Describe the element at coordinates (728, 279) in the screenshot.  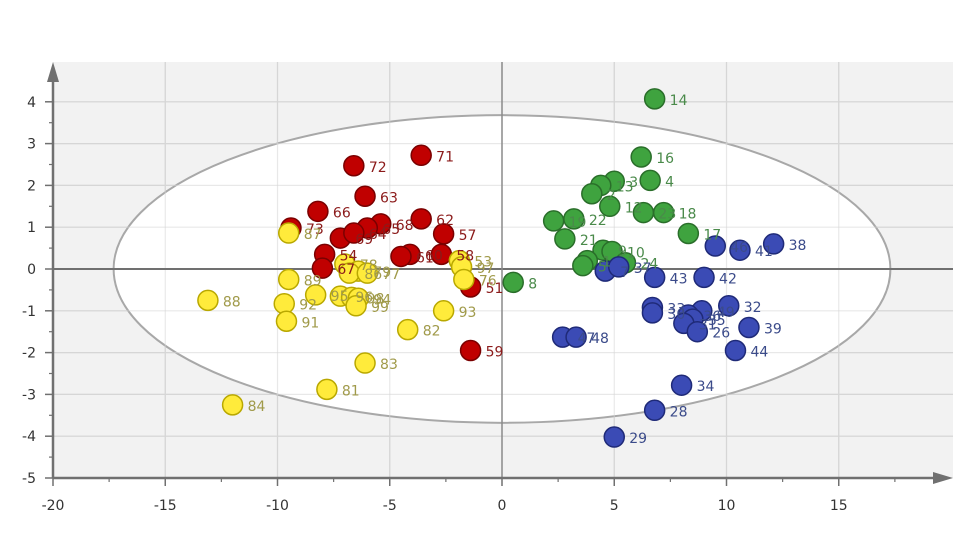
I see `point-label: 42` at that location.